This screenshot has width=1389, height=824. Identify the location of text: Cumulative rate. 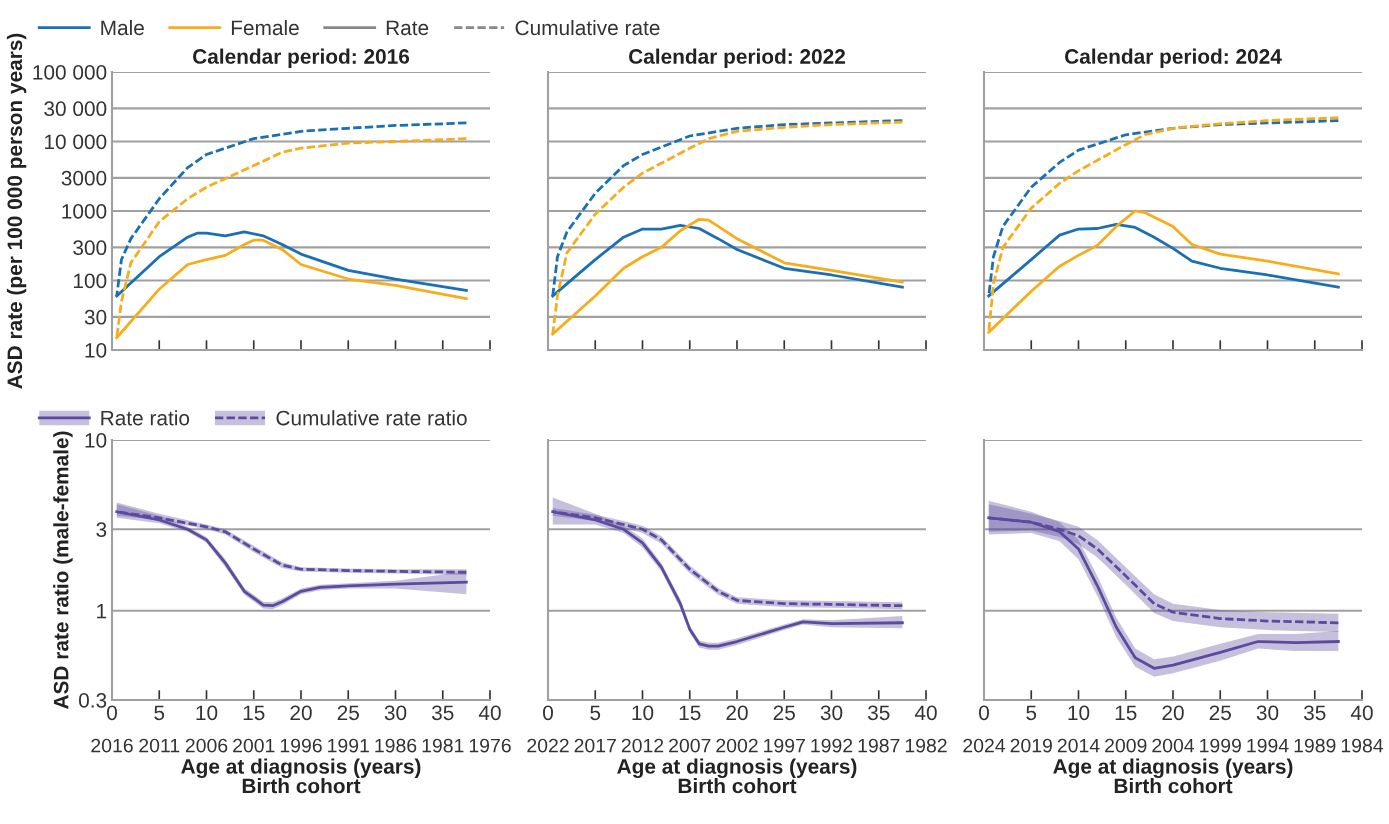
(587, 27).